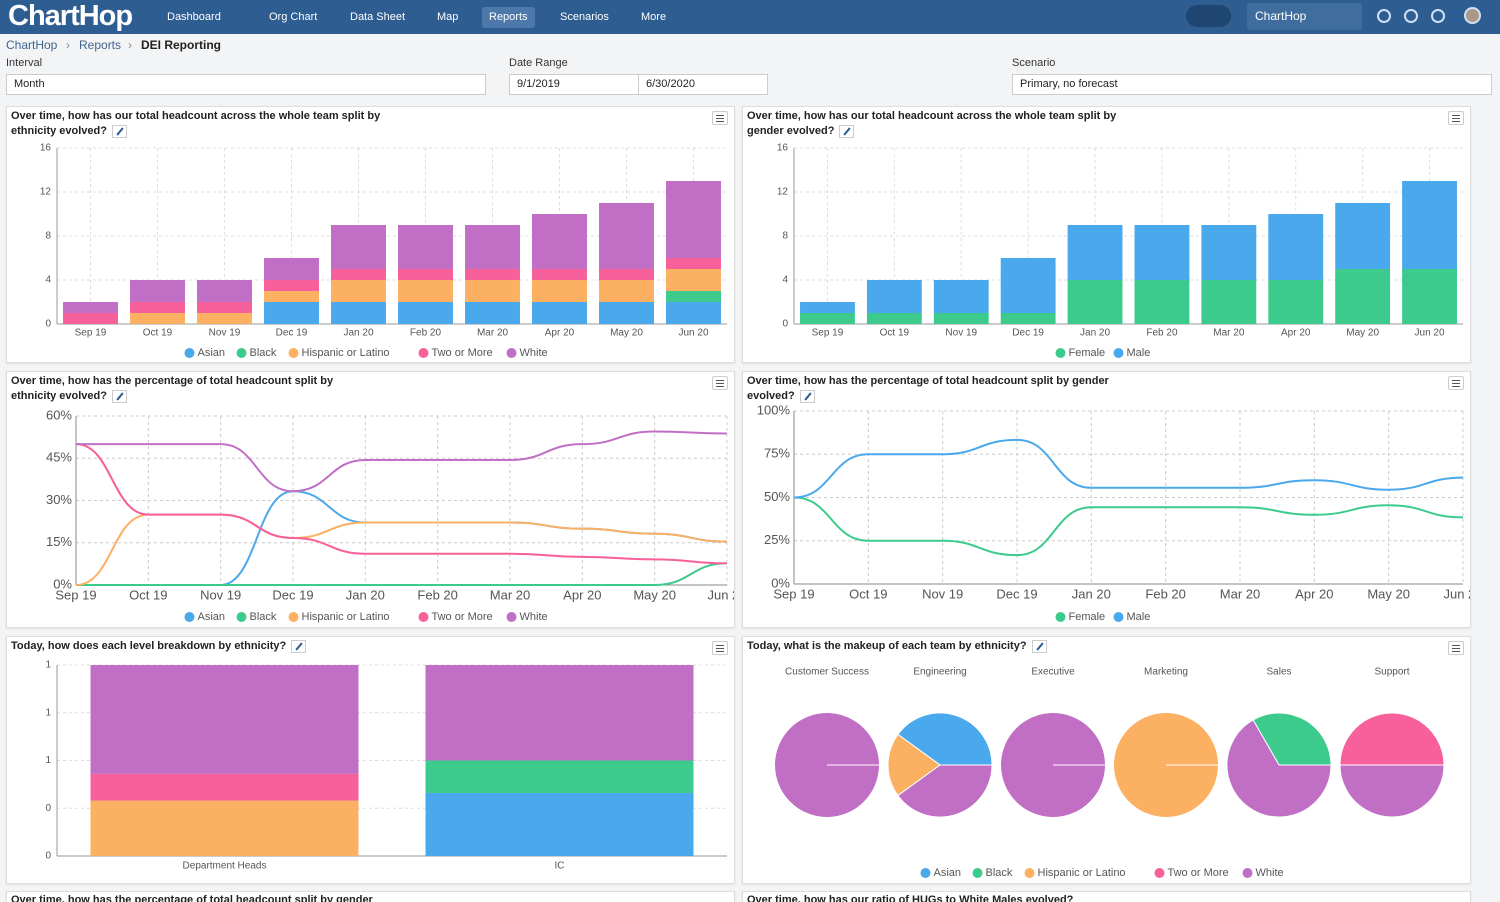  I want to click on line, so click(1128, 527).